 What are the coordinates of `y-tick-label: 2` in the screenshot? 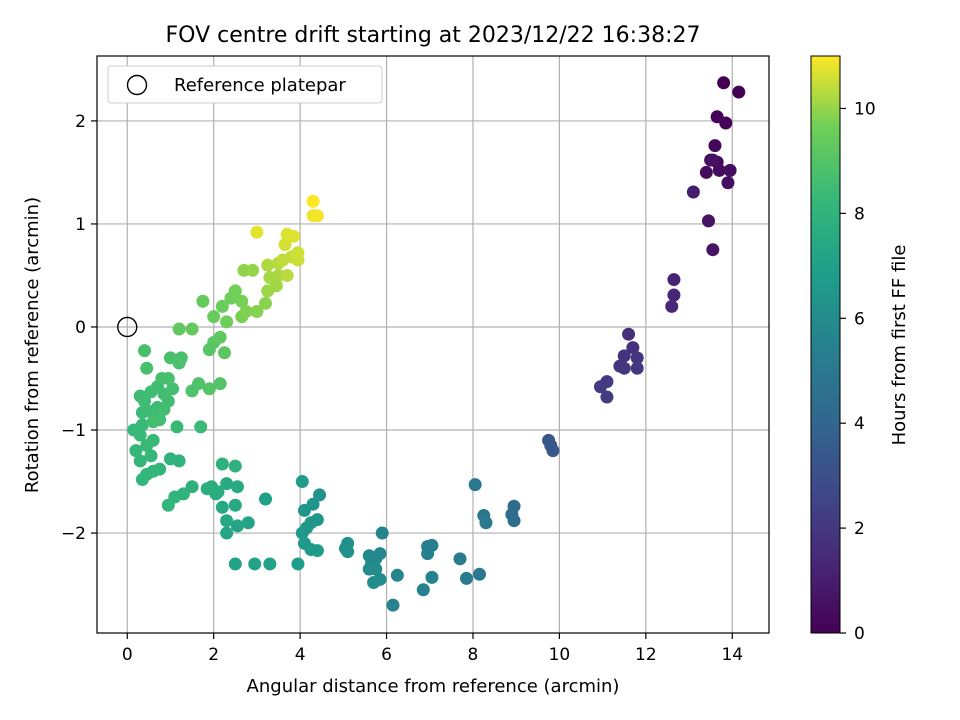 It's located at (80, 122).